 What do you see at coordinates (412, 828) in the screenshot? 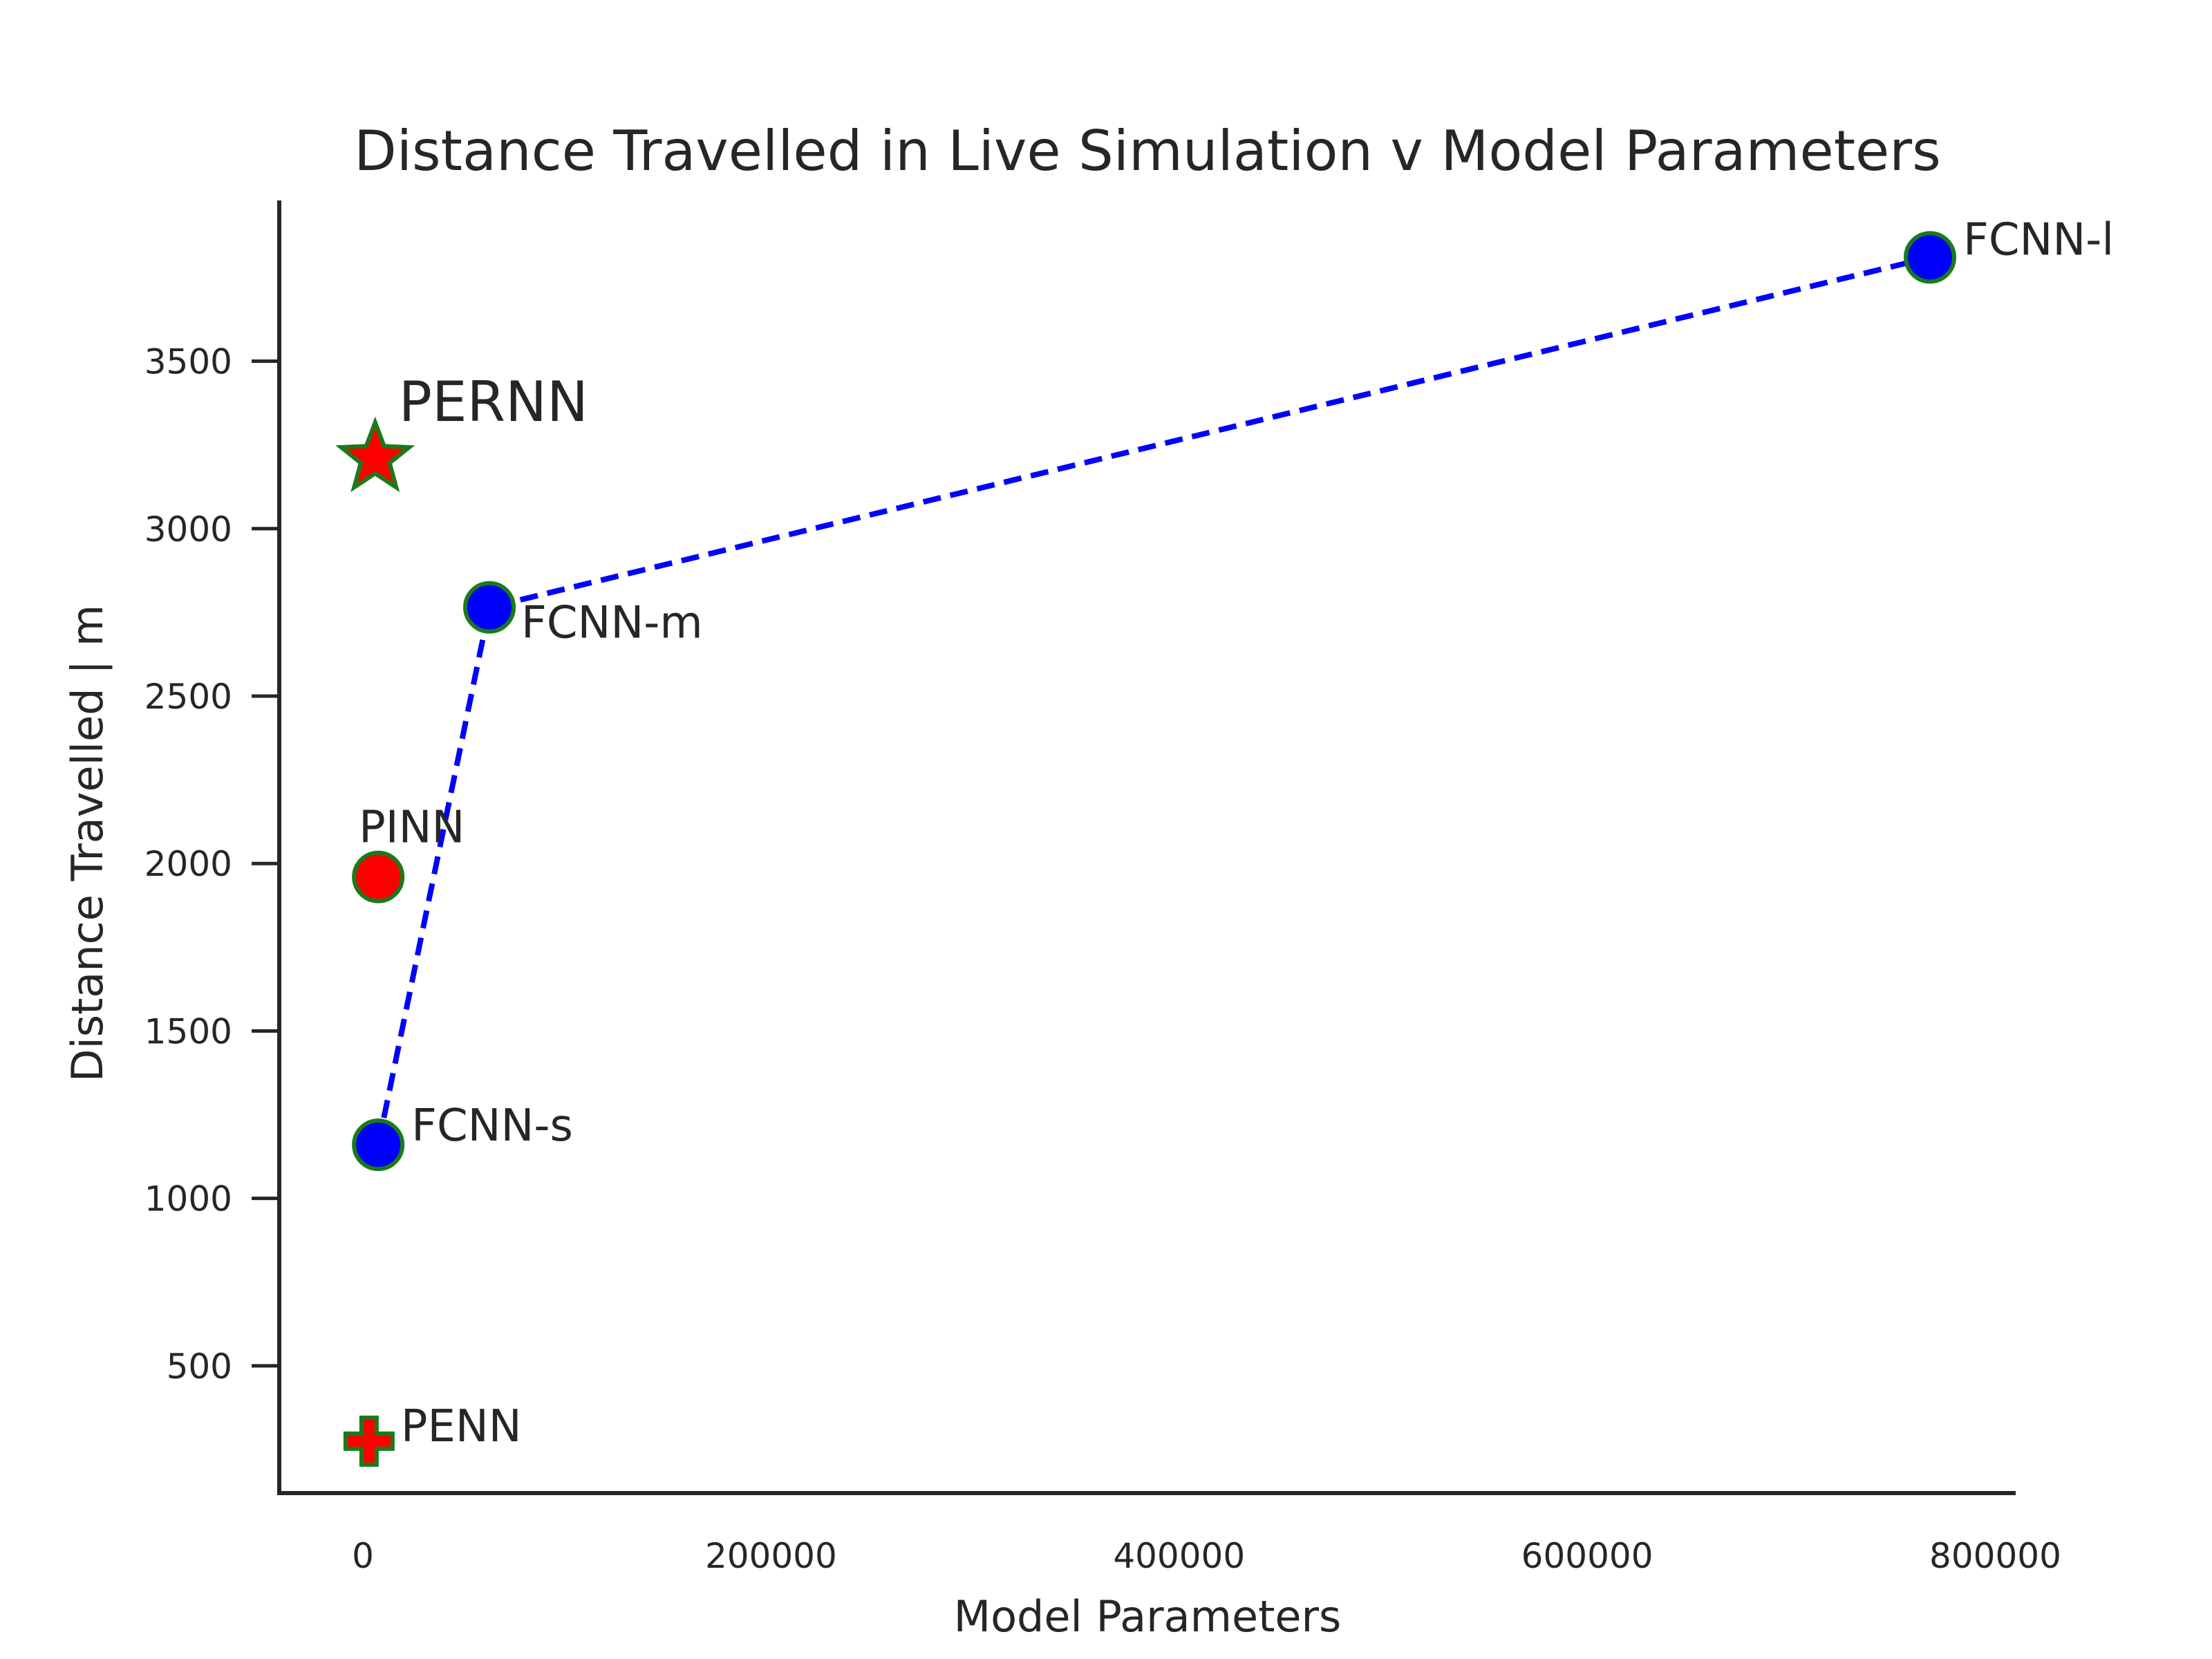
I see `label-pinn: PINN` at bounding box center [412, 828].